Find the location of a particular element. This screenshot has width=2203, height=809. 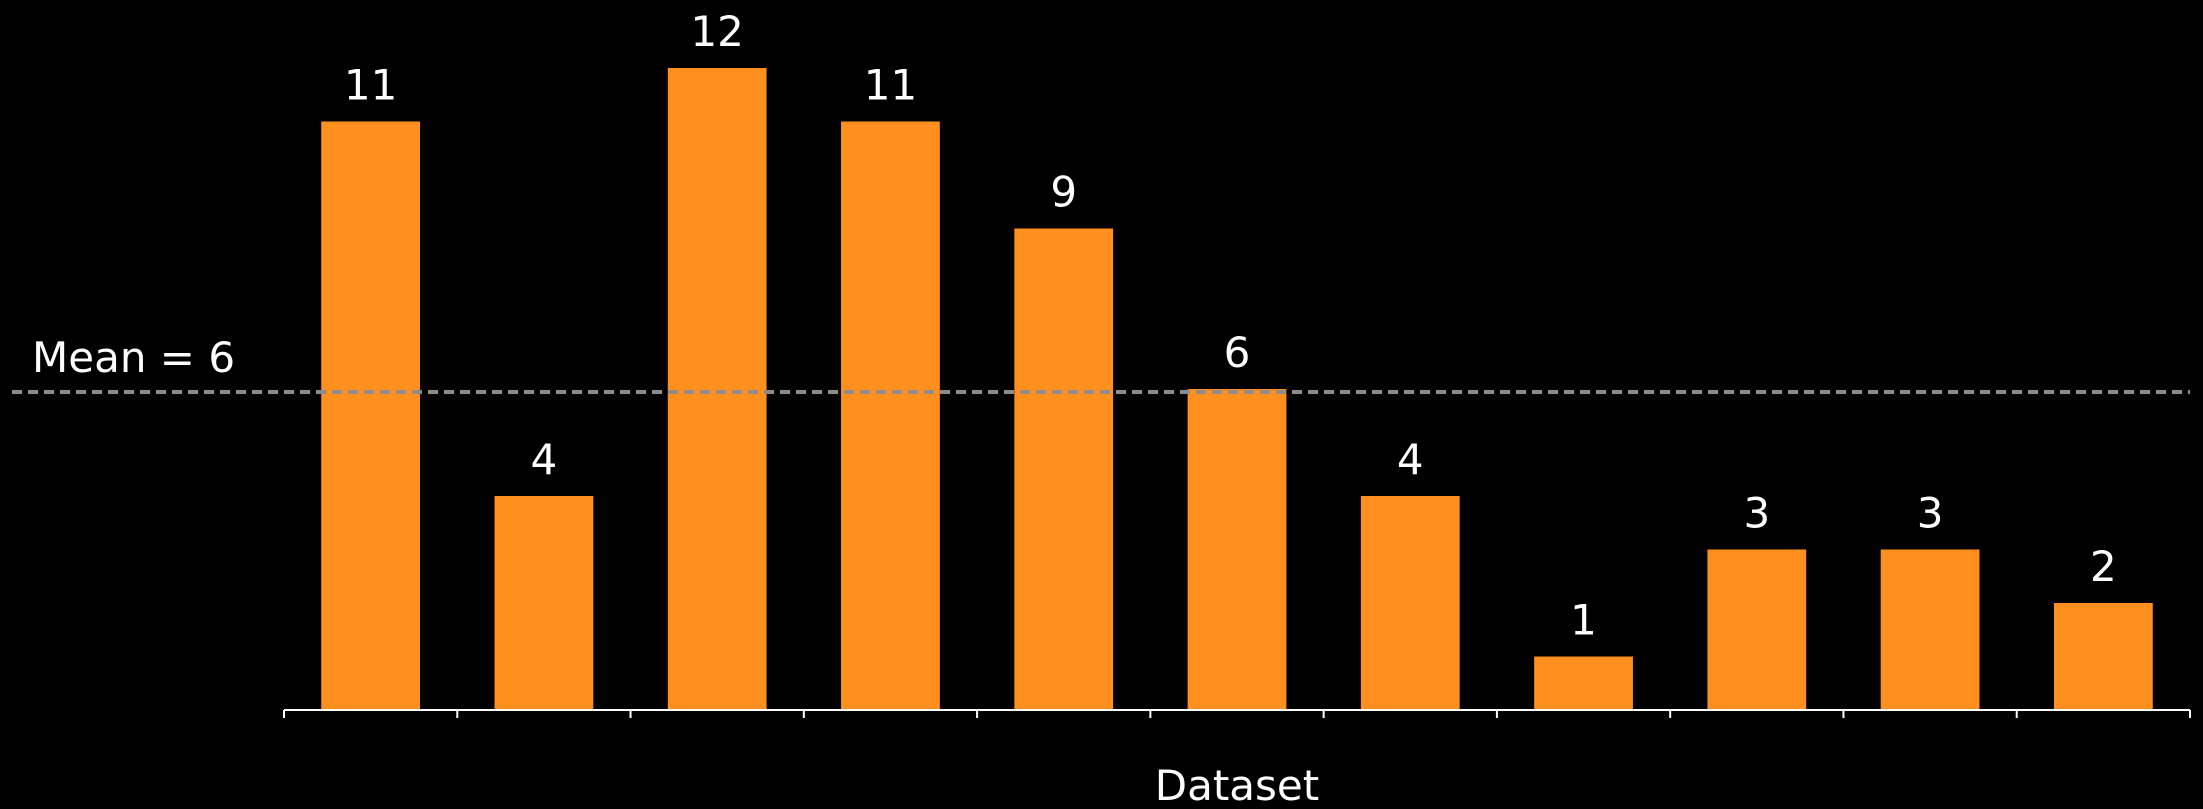

value-label-11: 2 is located at coordinates (2103, 566).